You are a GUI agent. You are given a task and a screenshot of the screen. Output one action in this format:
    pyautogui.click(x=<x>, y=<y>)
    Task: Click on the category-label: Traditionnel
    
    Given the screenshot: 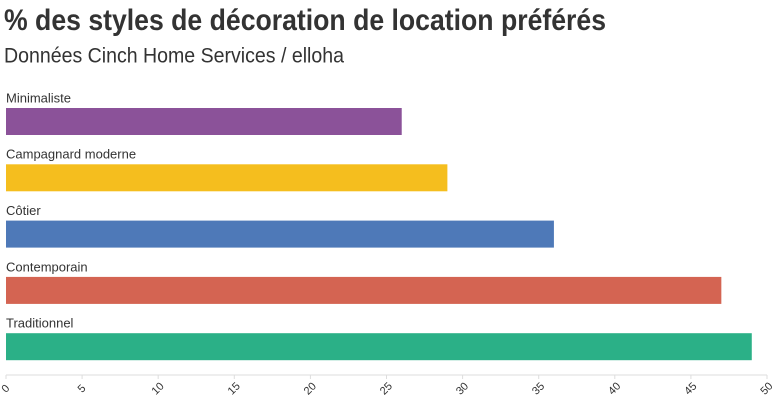 What is the action you would take?
    pyautogui.click(x=40, y=323)
    